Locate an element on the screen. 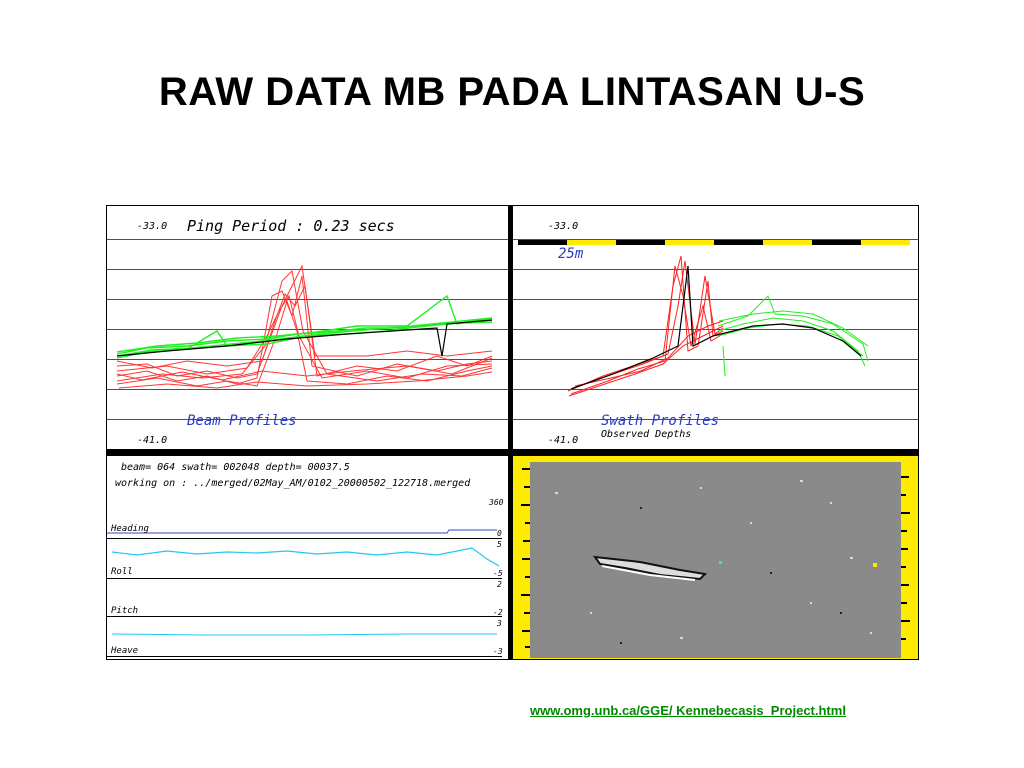 Image resolution: width=1024 pixels, height=768 pixels. motion-sensor-traces is located at coordinates (303, 582).